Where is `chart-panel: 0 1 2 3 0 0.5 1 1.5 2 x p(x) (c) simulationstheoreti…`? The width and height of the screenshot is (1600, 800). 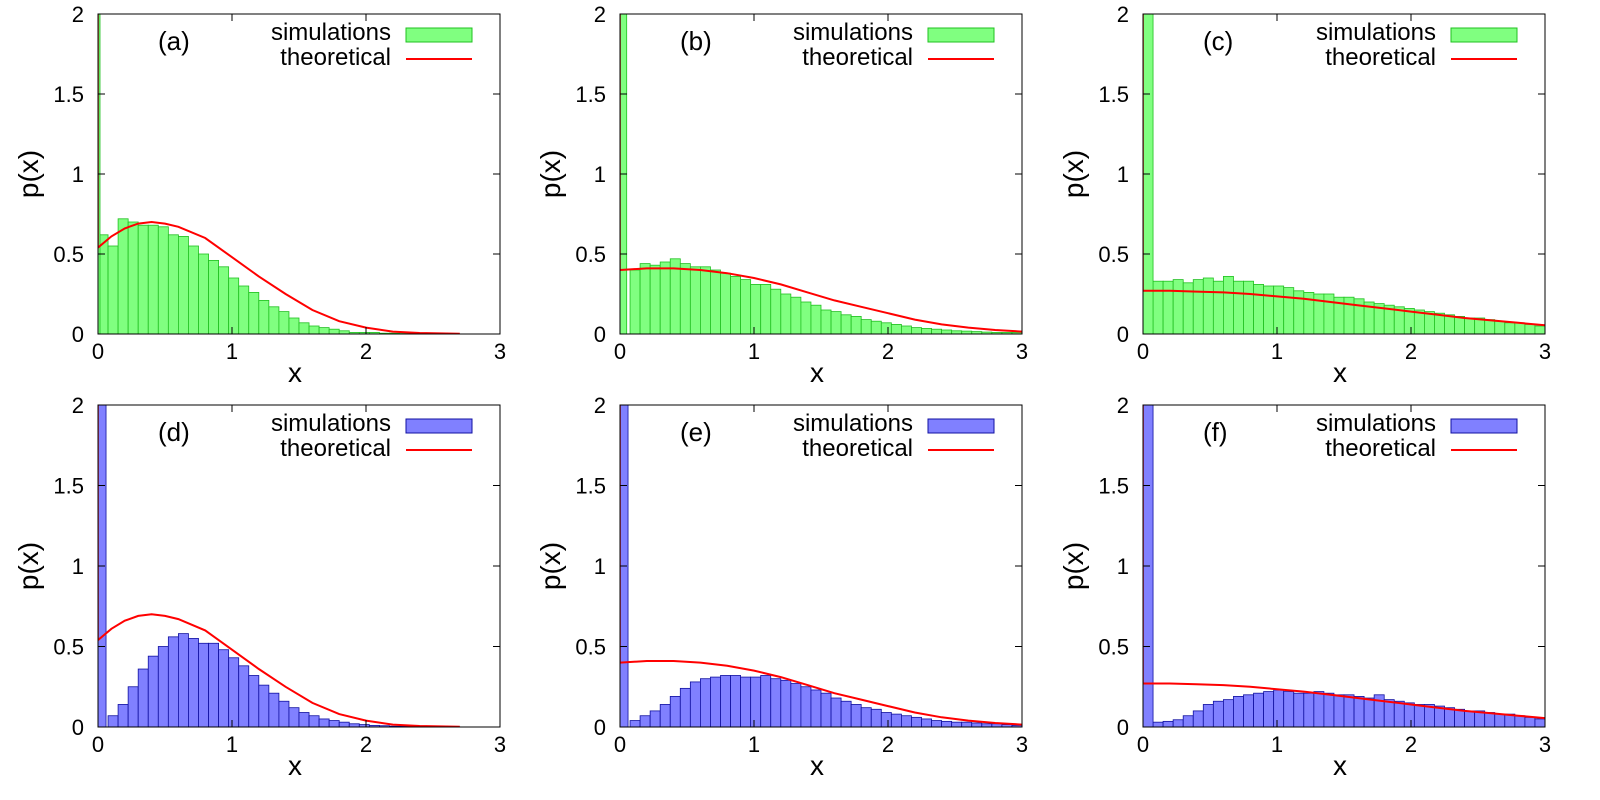 chart-panel: 0 1 2 3 0 0.5 1 1.5 2 x p(x) (c) simulationstheoreti… is located at coordinates (1304, 195).